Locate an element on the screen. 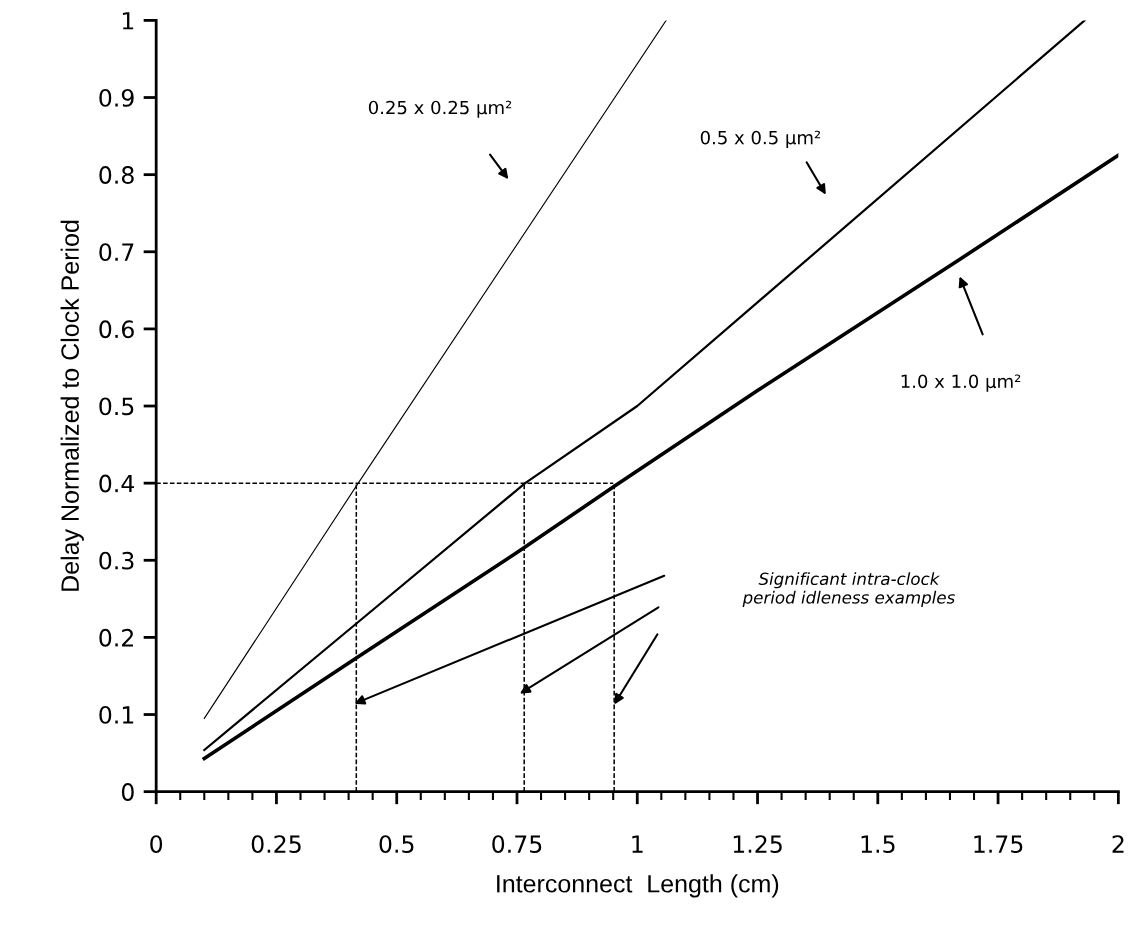  x-tick-label: 0.5 is located at coordinates (396, 844).